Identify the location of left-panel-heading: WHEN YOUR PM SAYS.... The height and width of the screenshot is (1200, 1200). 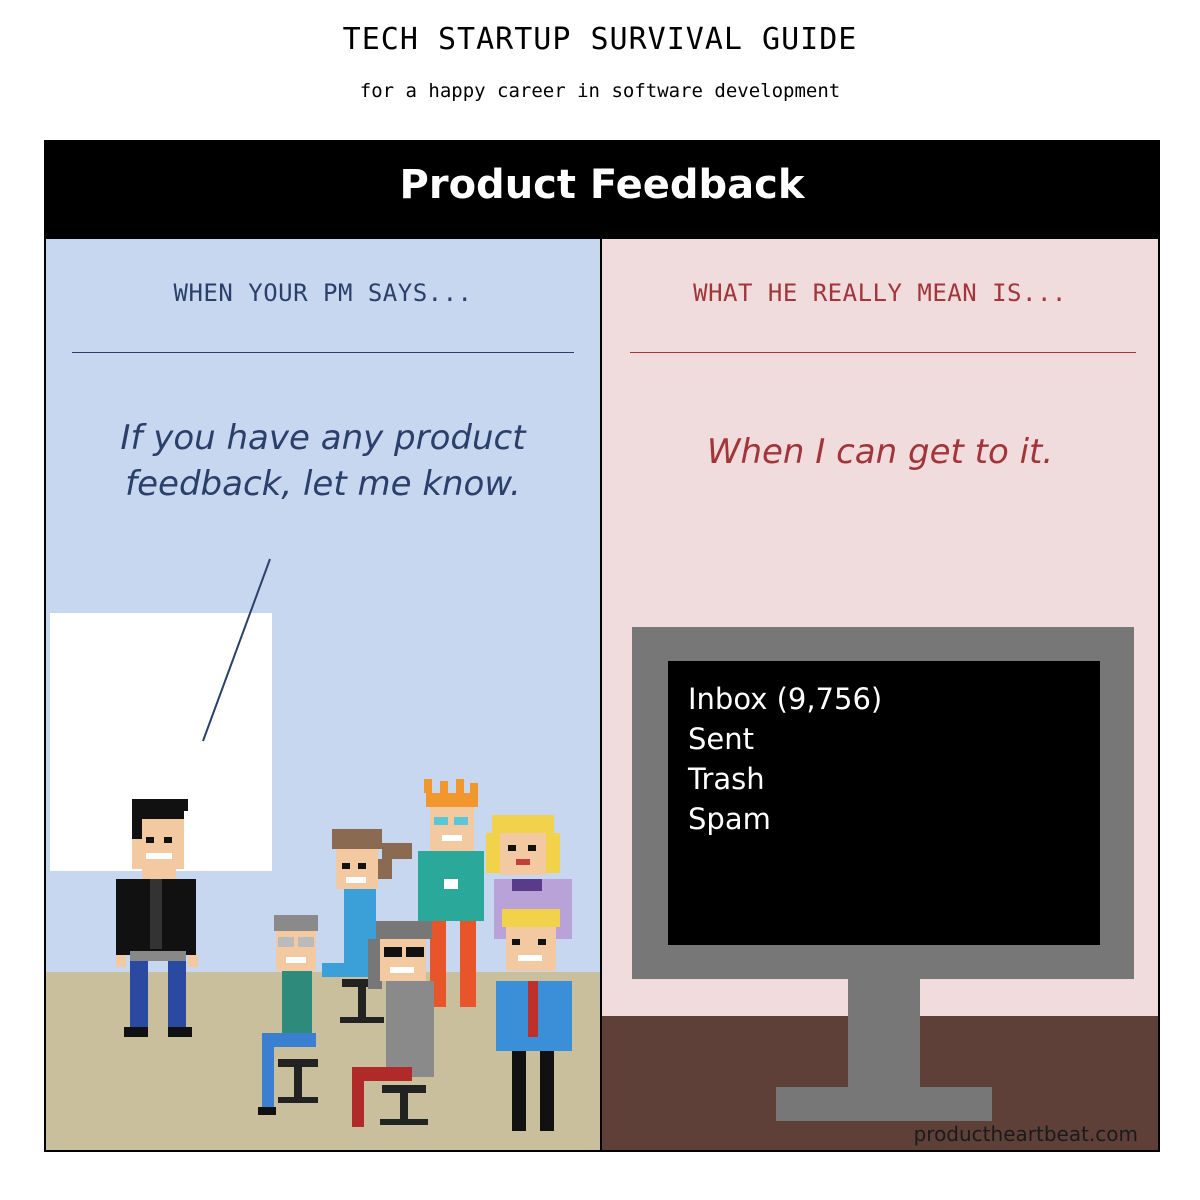
(323, 293).